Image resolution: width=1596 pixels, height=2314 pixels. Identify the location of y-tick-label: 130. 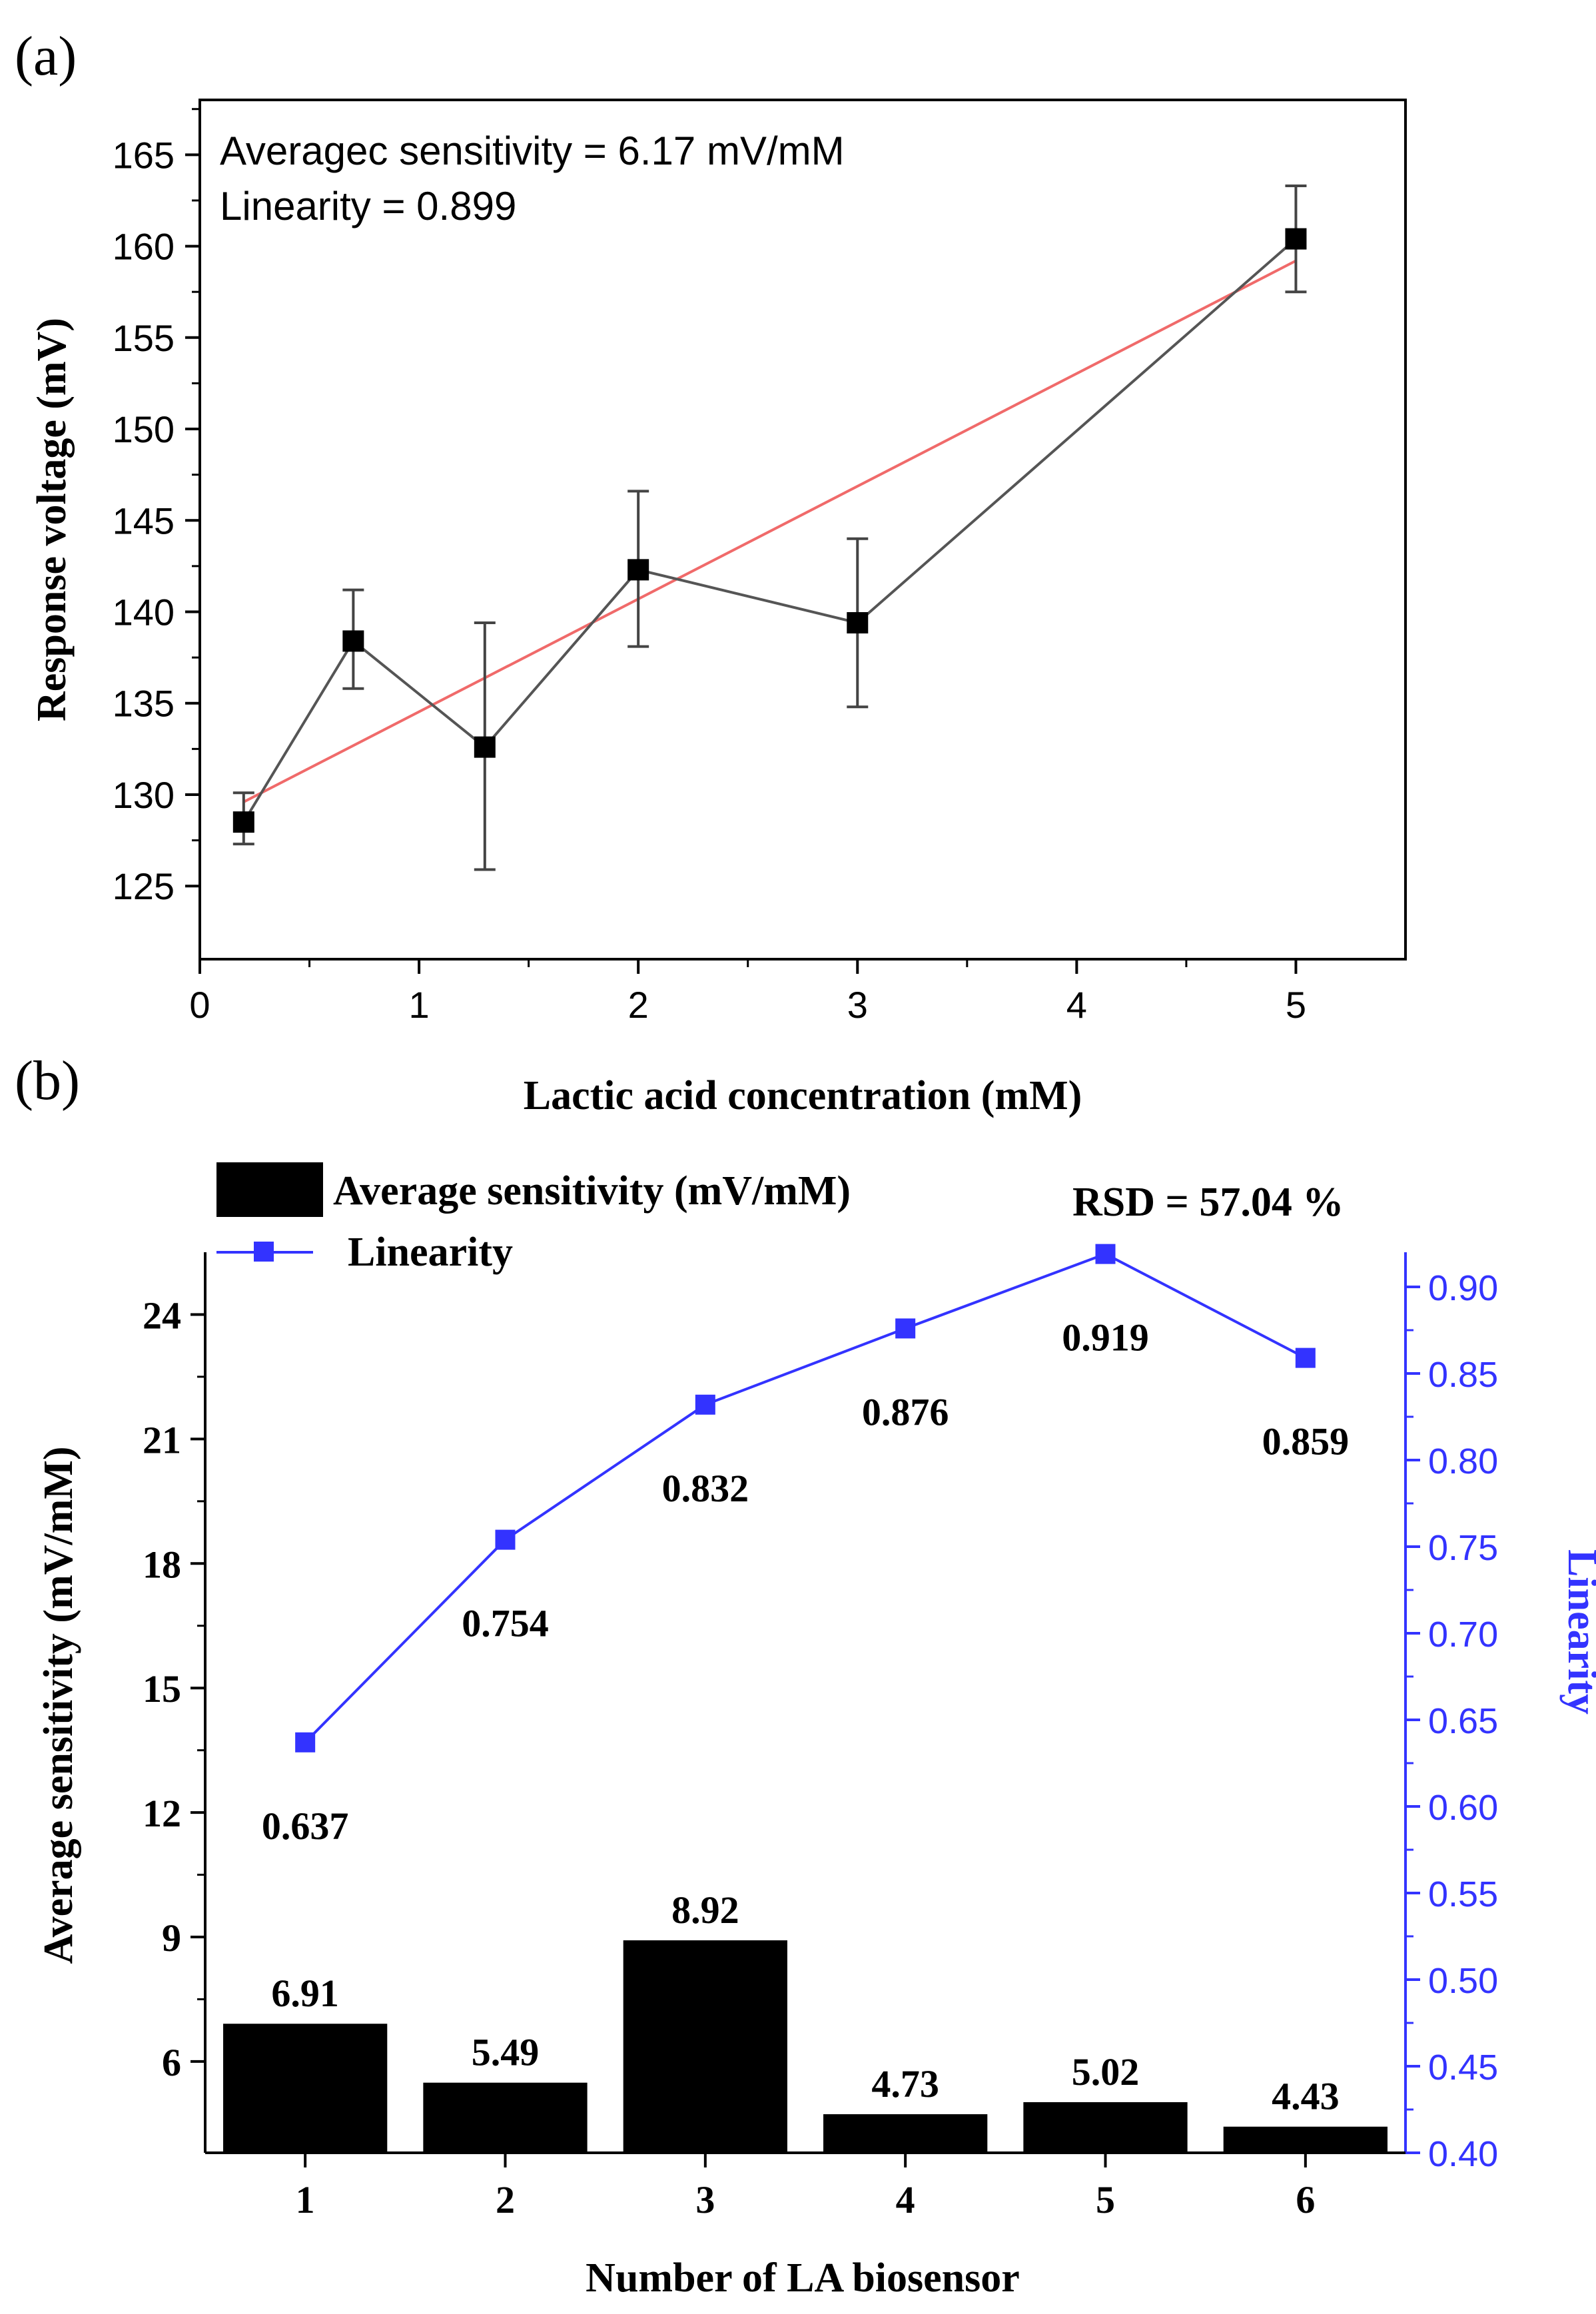
(144, 795).